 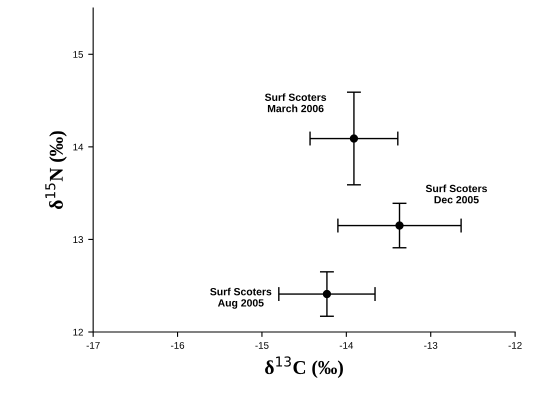 I want to click on x-tick-label: -17, so click(x=93, y=345).